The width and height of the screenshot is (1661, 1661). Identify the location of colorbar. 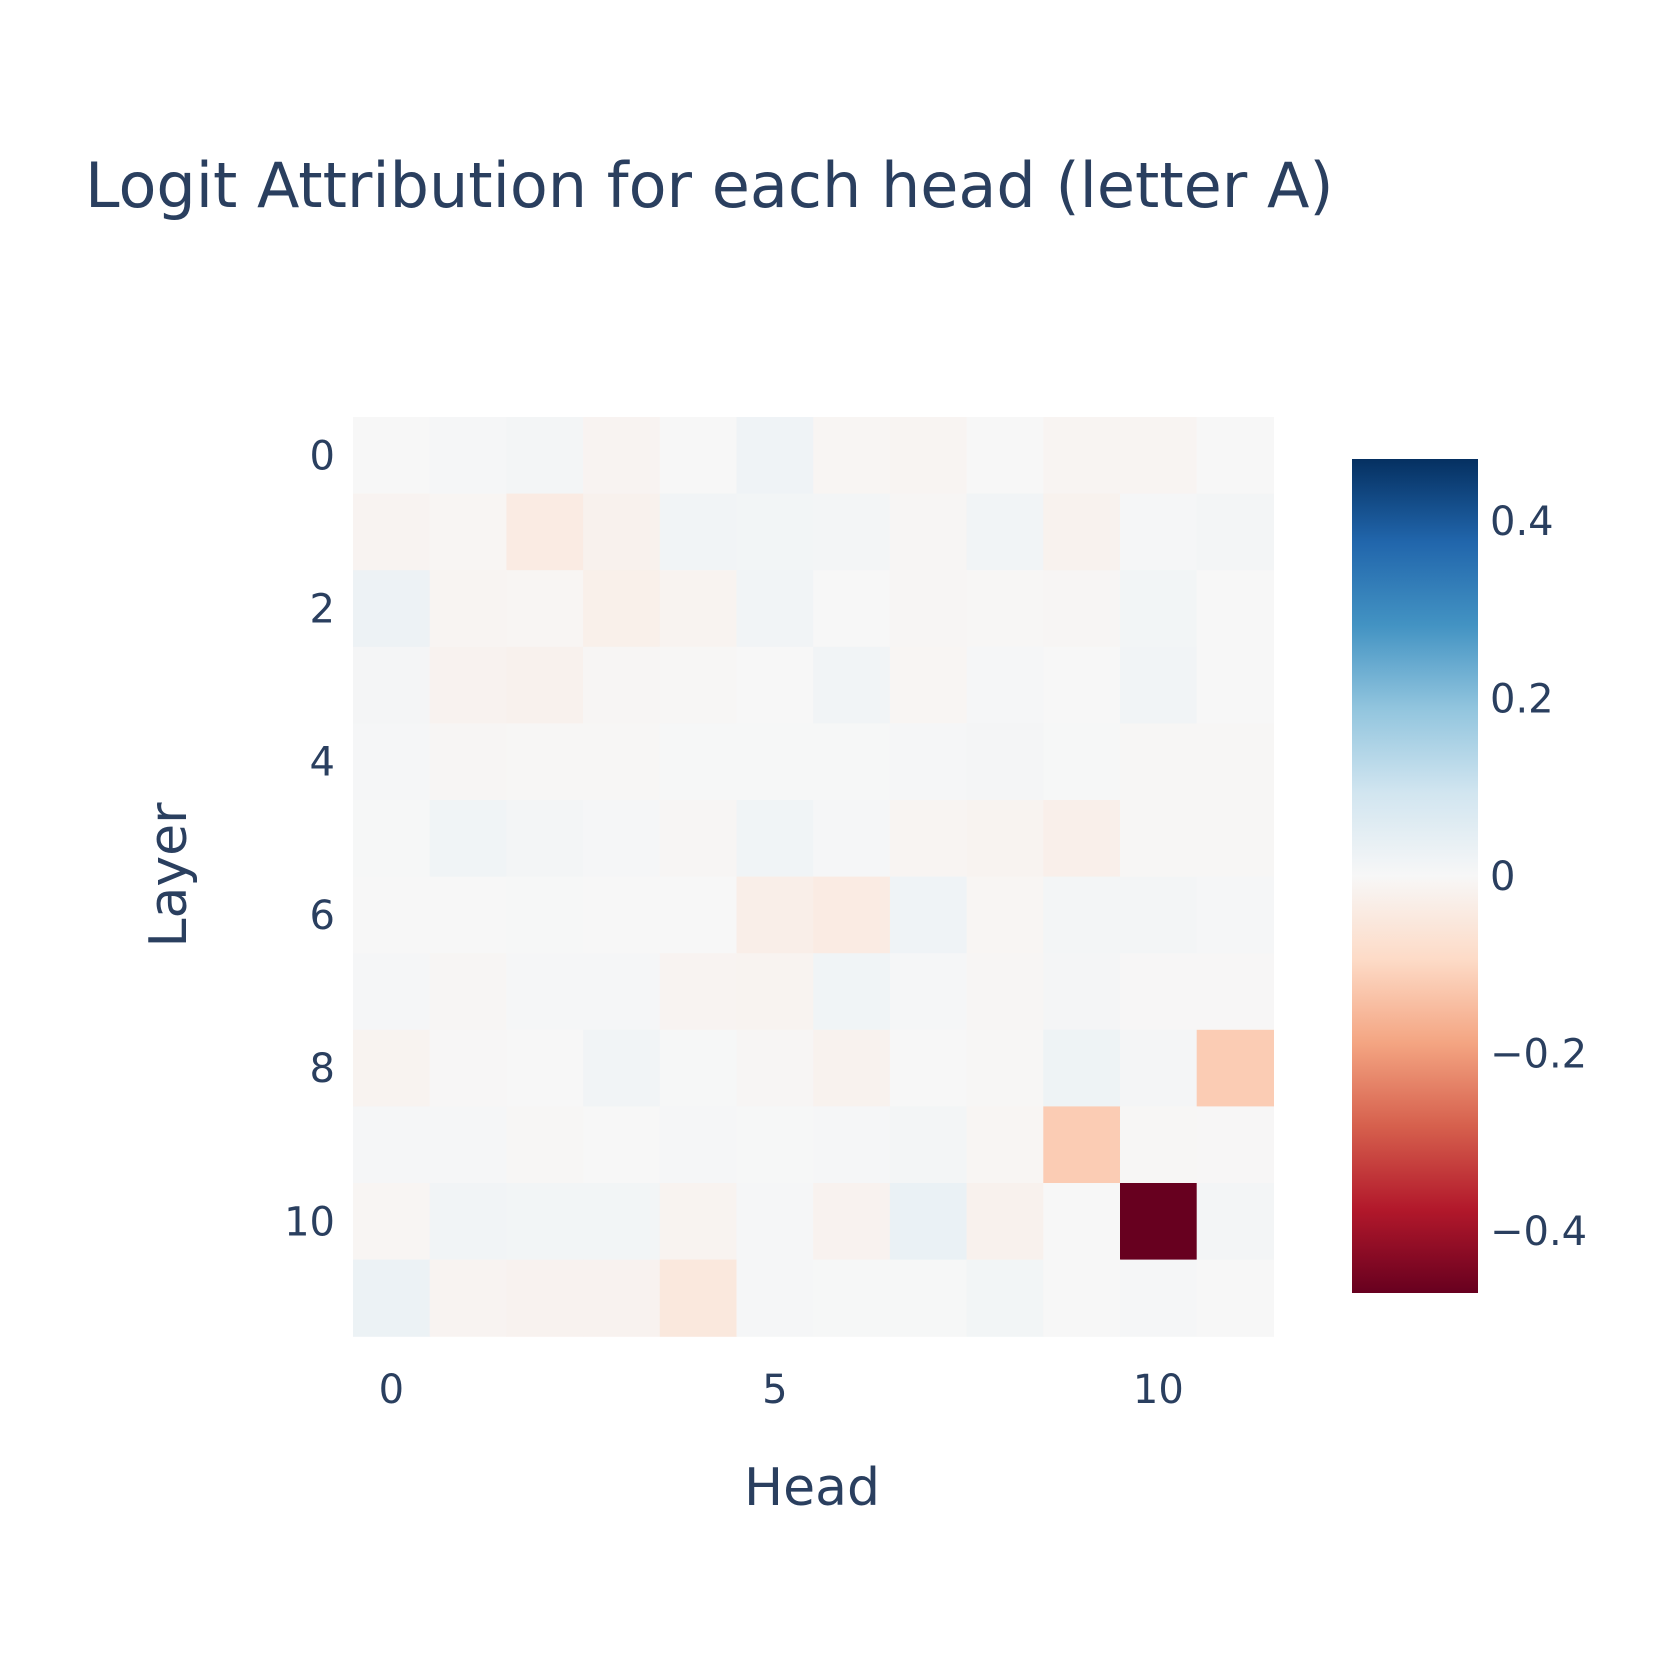
(1415, 876).